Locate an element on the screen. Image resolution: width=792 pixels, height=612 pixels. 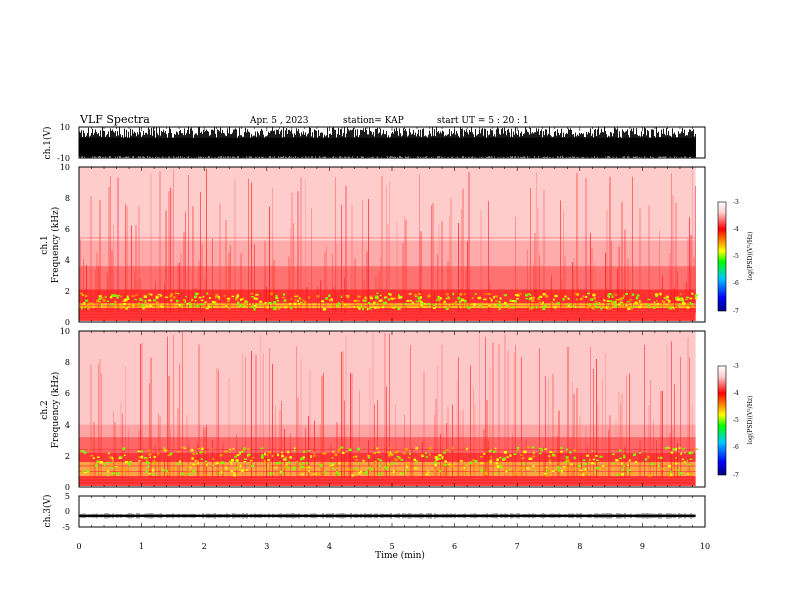
start-time-label: start UT = 5 : 20 : 1 is located at coordinates (483, 121).